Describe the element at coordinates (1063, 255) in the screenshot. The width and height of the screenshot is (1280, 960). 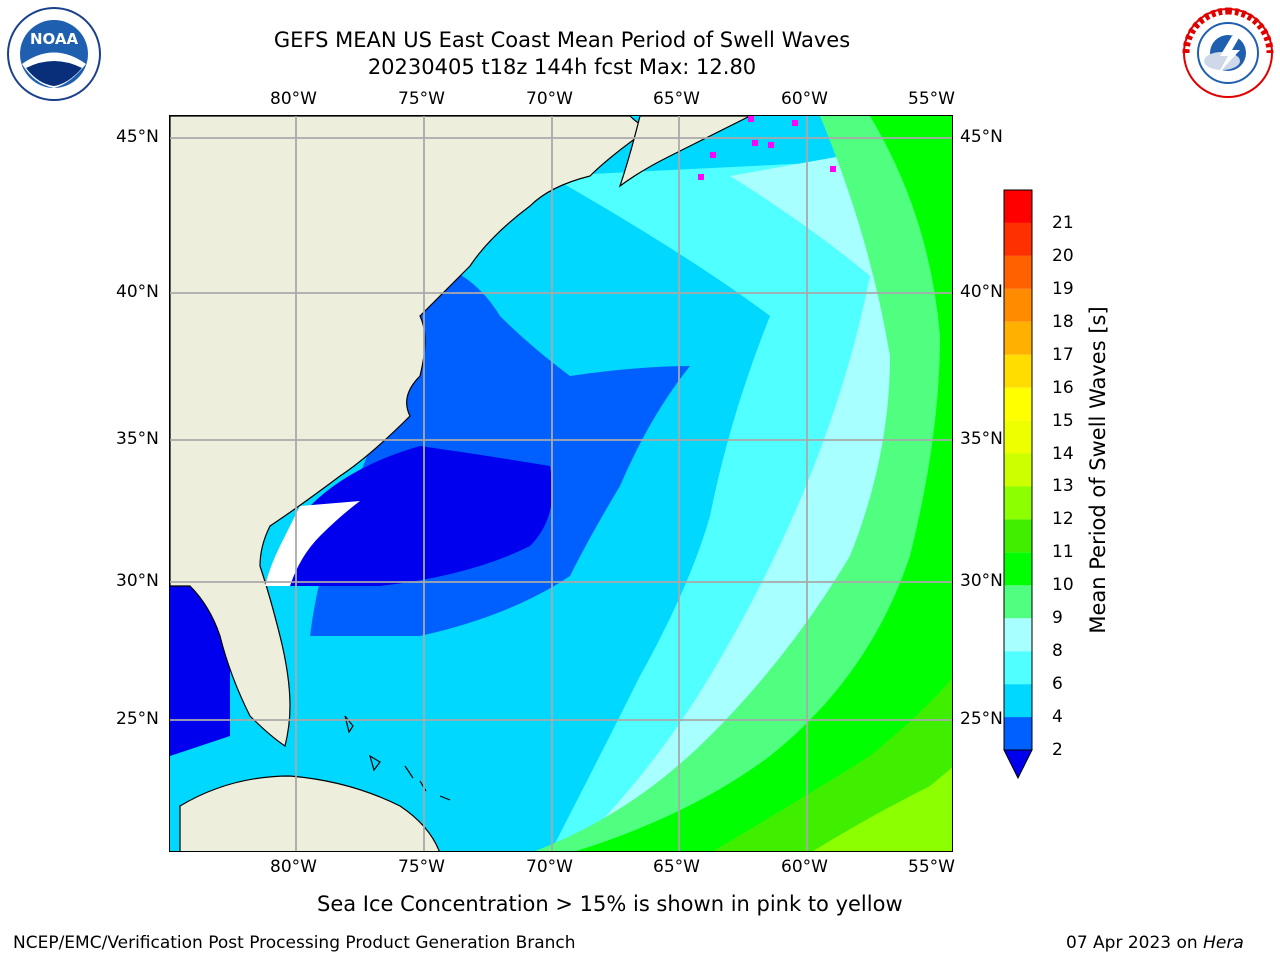
I see `colorbar-tick-label: 20` at that location.